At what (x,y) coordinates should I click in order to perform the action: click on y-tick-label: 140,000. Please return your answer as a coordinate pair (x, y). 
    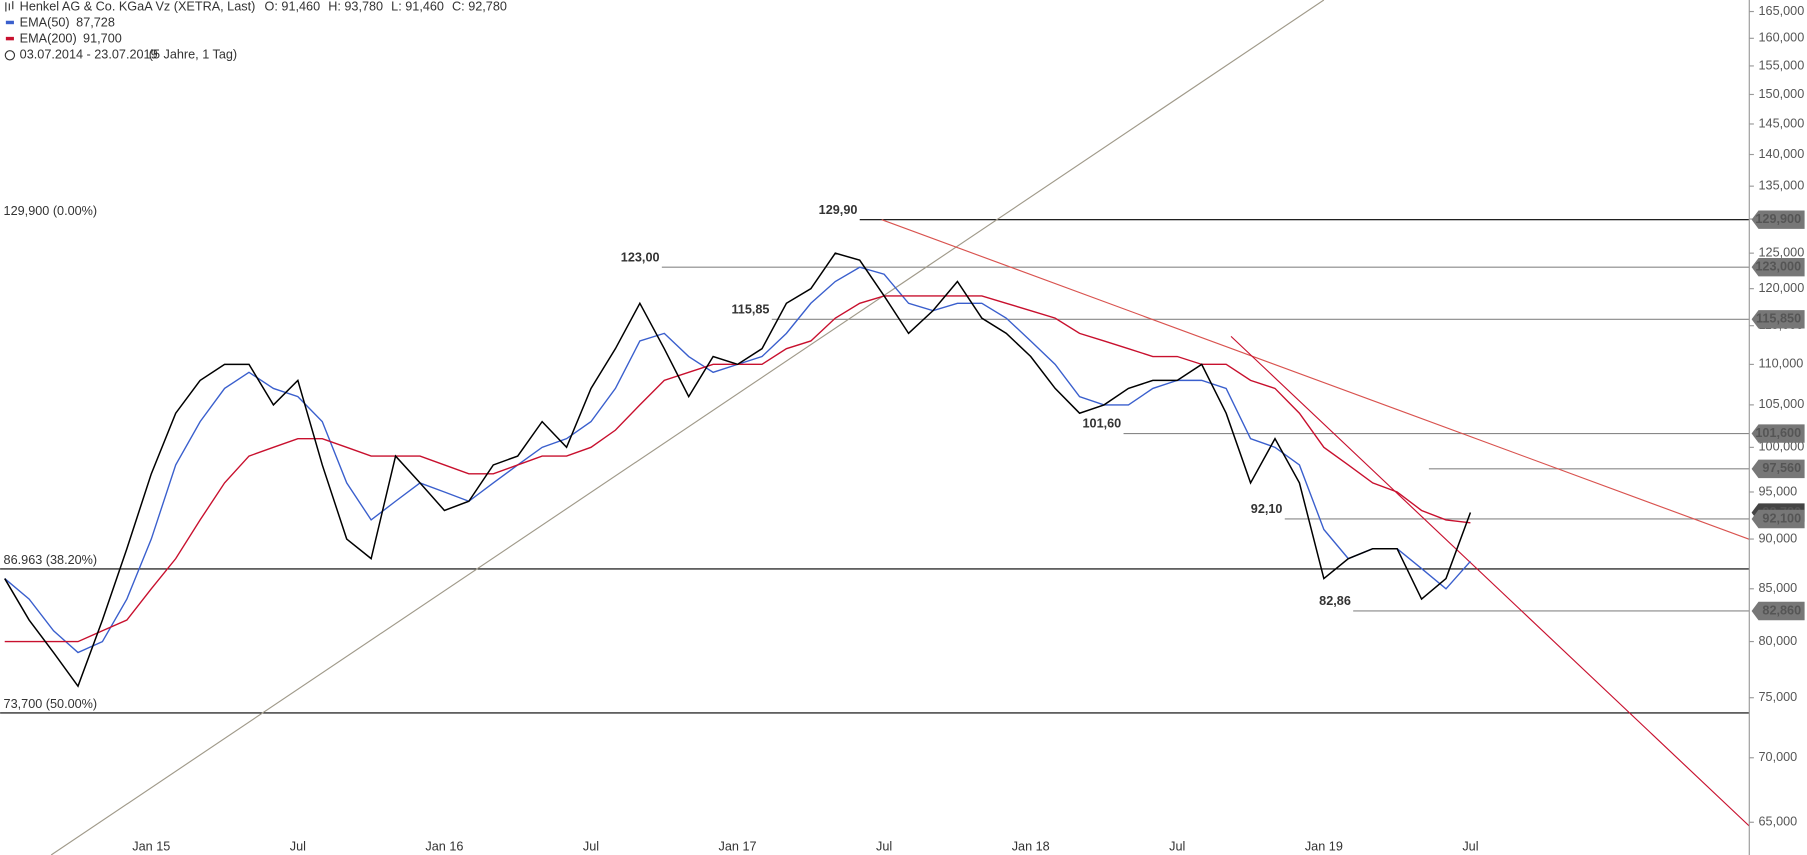
    Looking at the image, I should click on (1782, 154).